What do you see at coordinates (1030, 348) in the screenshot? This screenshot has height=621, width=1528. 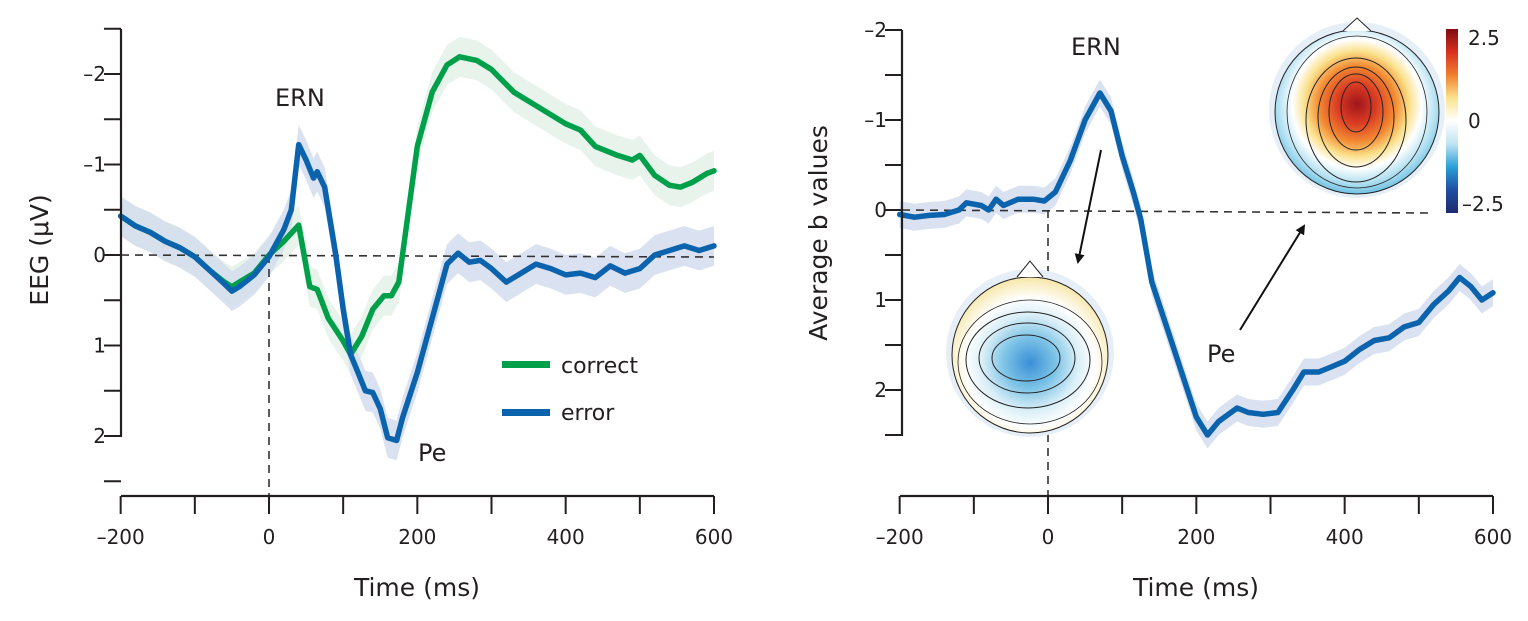 I see `ern-topomap` at bounding box center [1030, 348].